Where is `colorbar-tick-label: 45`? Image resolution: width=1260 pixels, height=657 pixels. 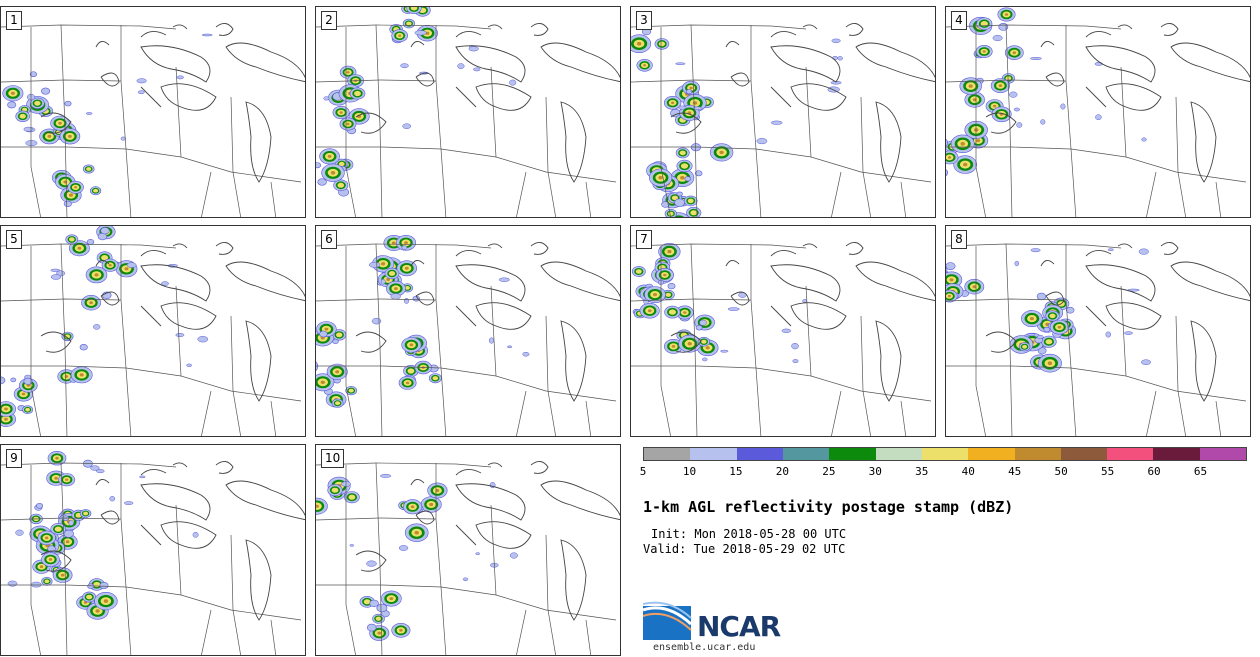 colorbar-tick-label: 45 is located at coordinates (1015, 471).